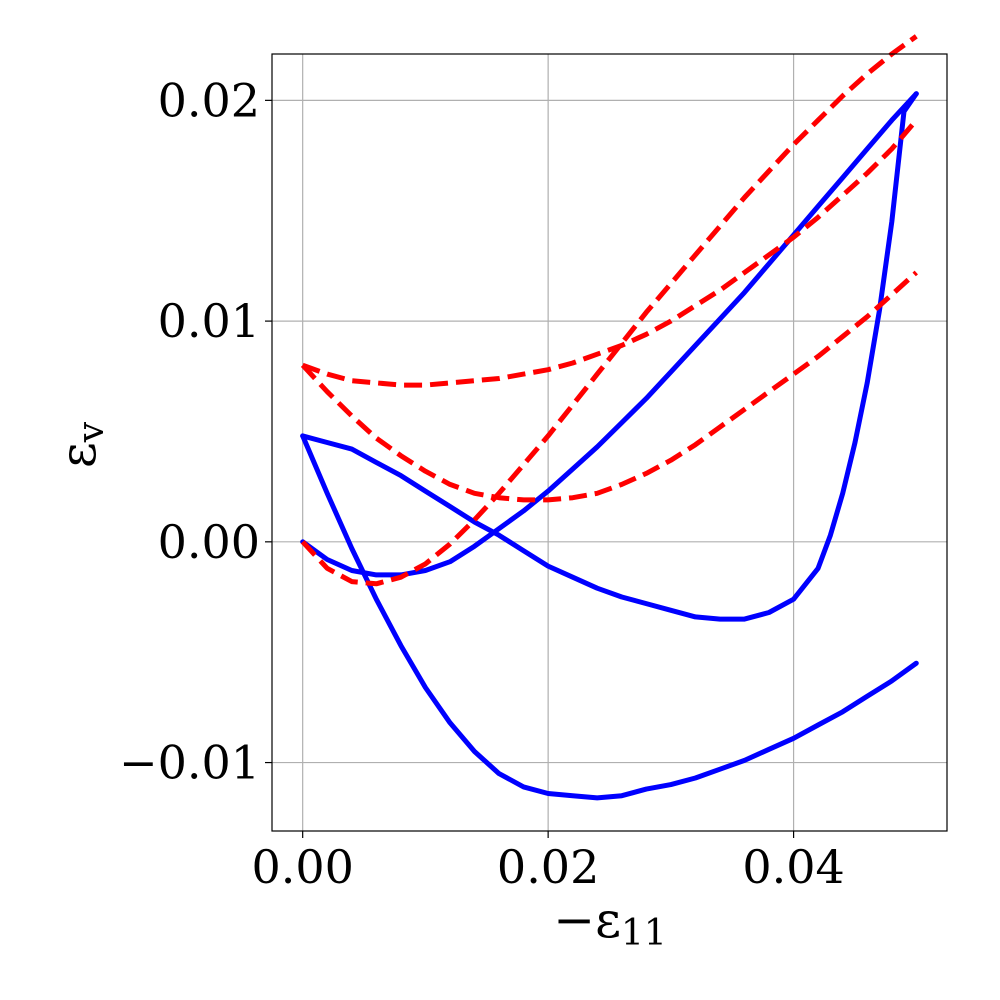 The height and width of the screenshot is (1000, 1000). Describe the element at coordinates (587, 920) in the screenshot. I see `x-axis-label-main: −ε` at that location.